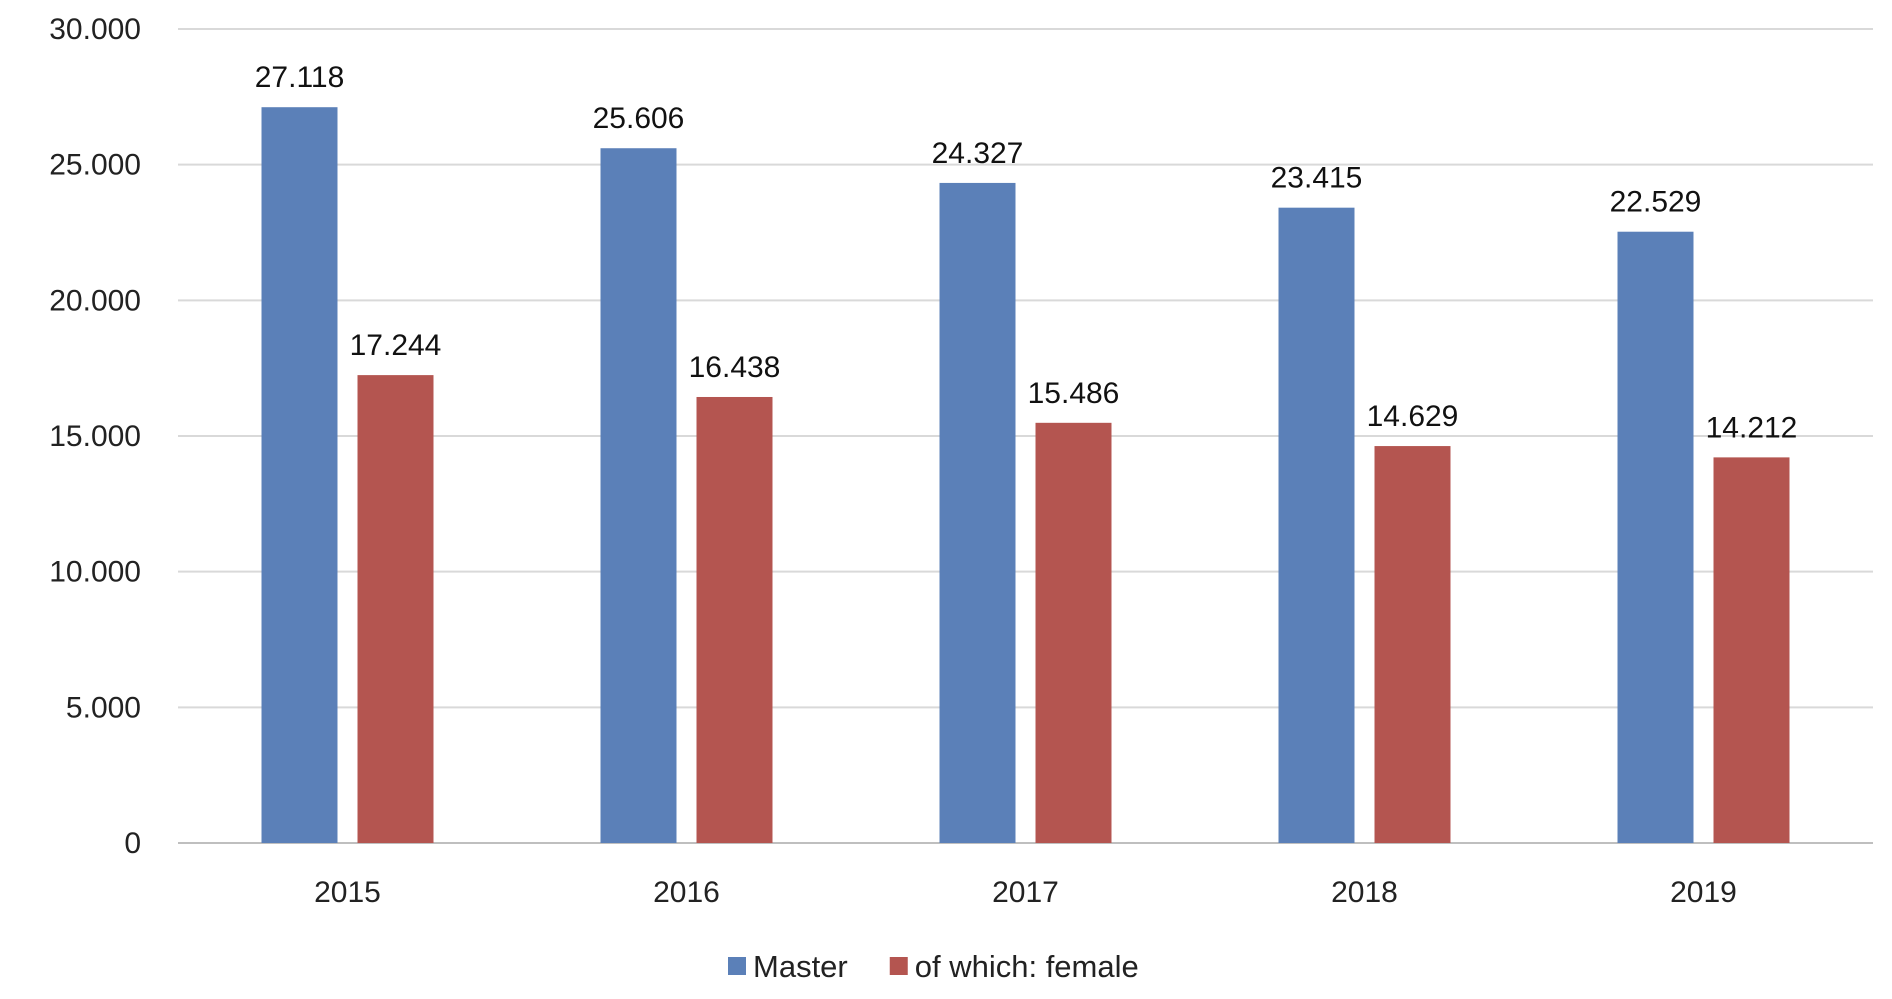  Describe the element at coordinates (978, 153) in the screenshot. I see `data-label: 24.327` at that location.